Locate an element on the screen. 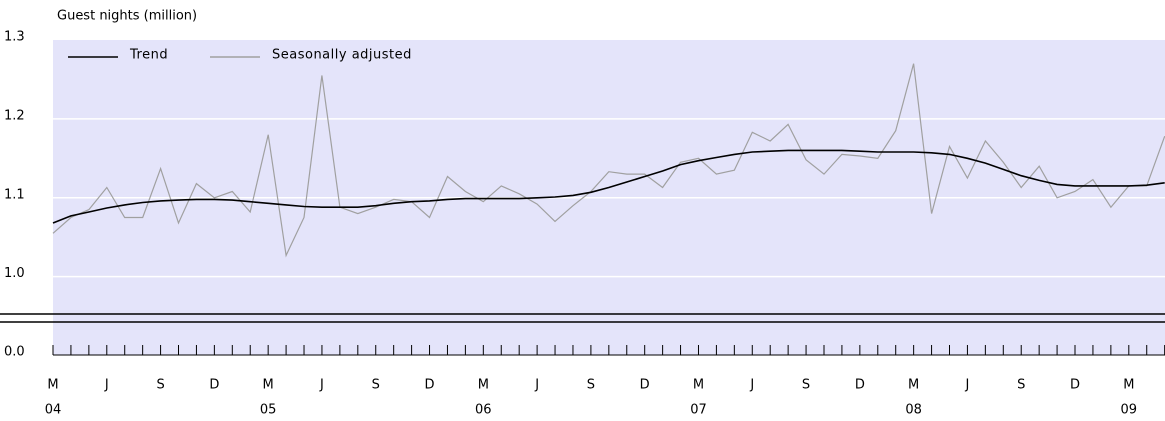 This screenshot has width=1165, height=421. x-year-label: 07 is located at coordinates (698, 410).